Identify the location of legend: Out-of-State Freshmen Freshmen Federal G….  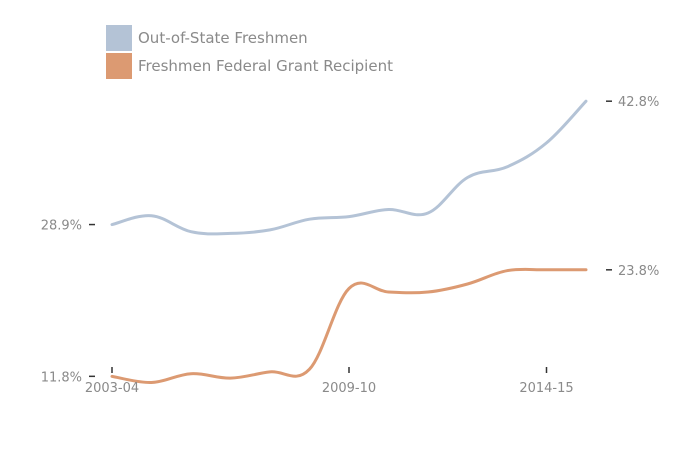
(249, 52).